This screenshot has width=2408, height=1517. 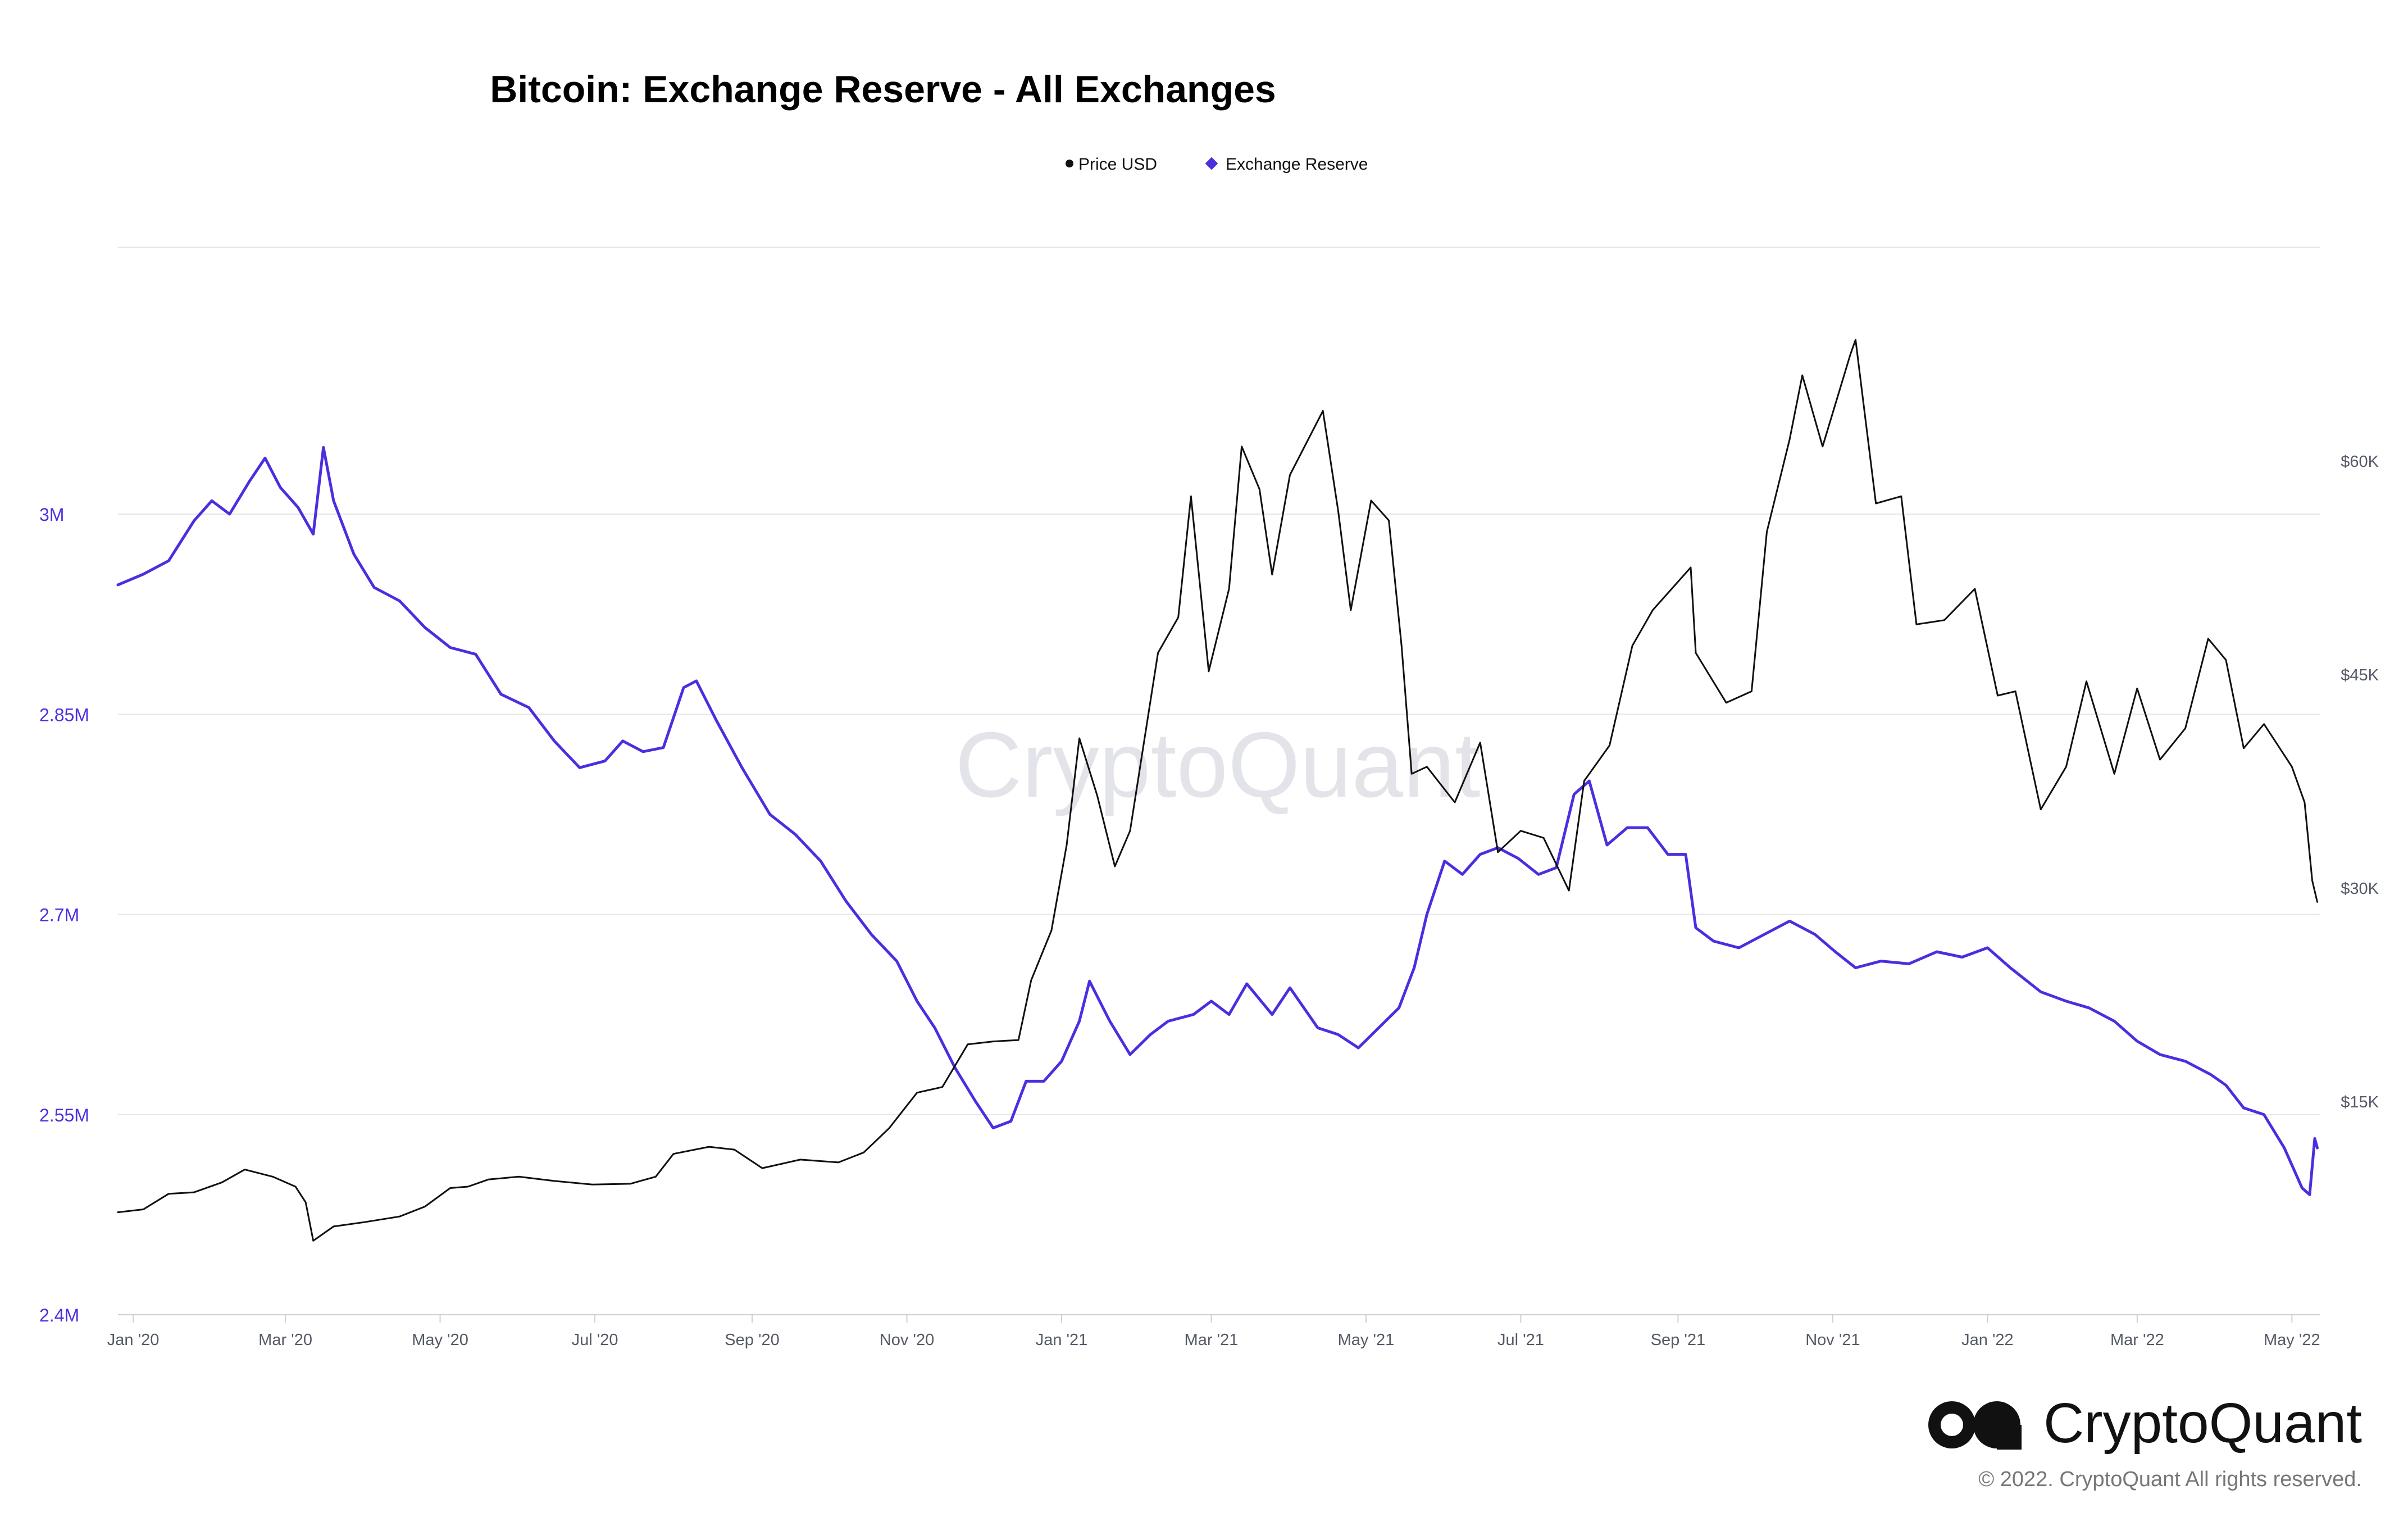 I want to click on legend-reserve-marker, so click(x=1211, y=163).